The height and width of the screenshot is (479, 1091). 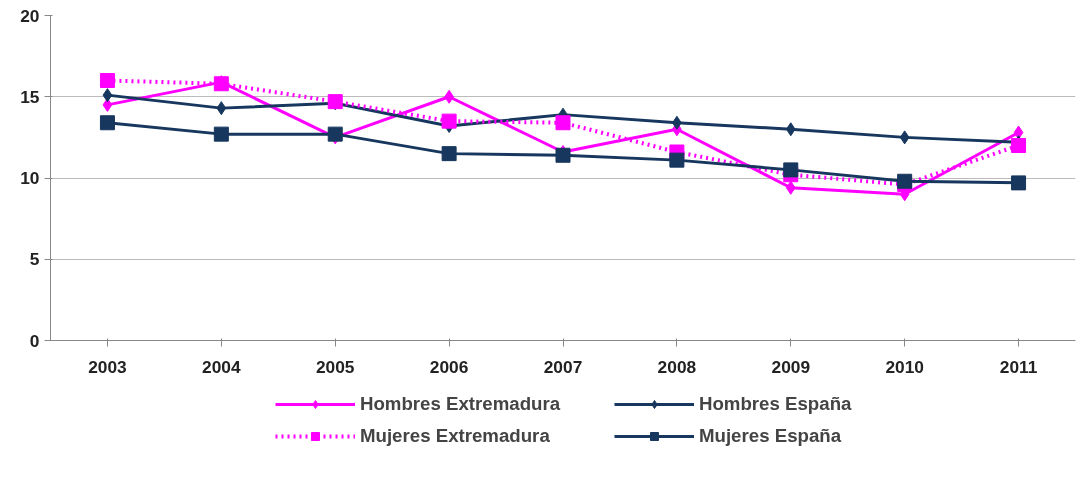 What do you see at coordinates (904, 366) in the screenshot?
I see `x-tick-label: 2010` at bounding box center [904, 366].